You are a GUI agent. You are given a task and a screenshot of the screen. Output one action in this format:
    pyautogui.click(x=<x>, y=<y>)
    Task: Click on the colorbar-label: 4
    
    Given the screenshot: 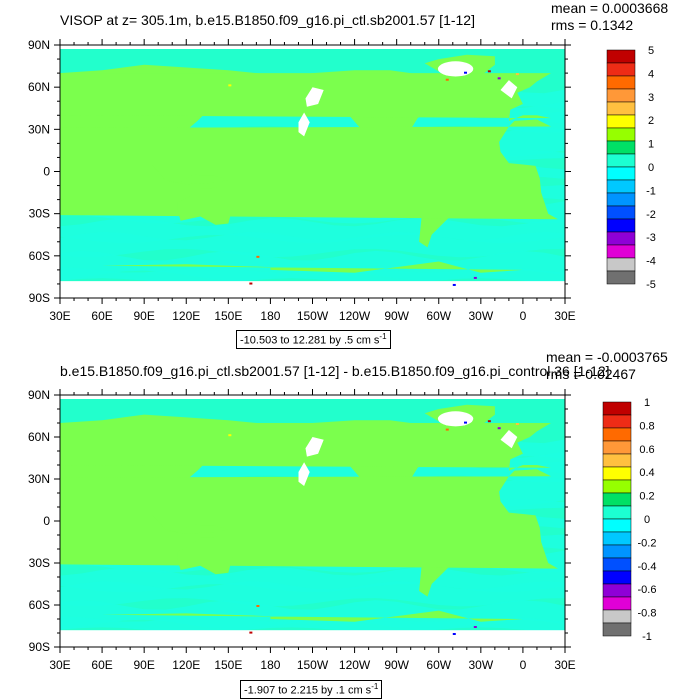 What is the action you would take?
    pyautogui.click(x=651, y=74)
    